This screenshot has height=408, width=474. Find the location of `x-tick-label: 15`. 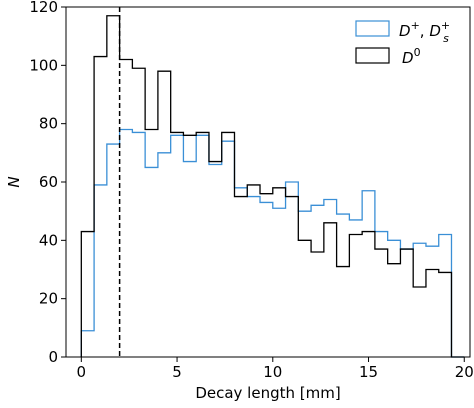

x-tick-label: 15 is located at coordinates (368, 372).